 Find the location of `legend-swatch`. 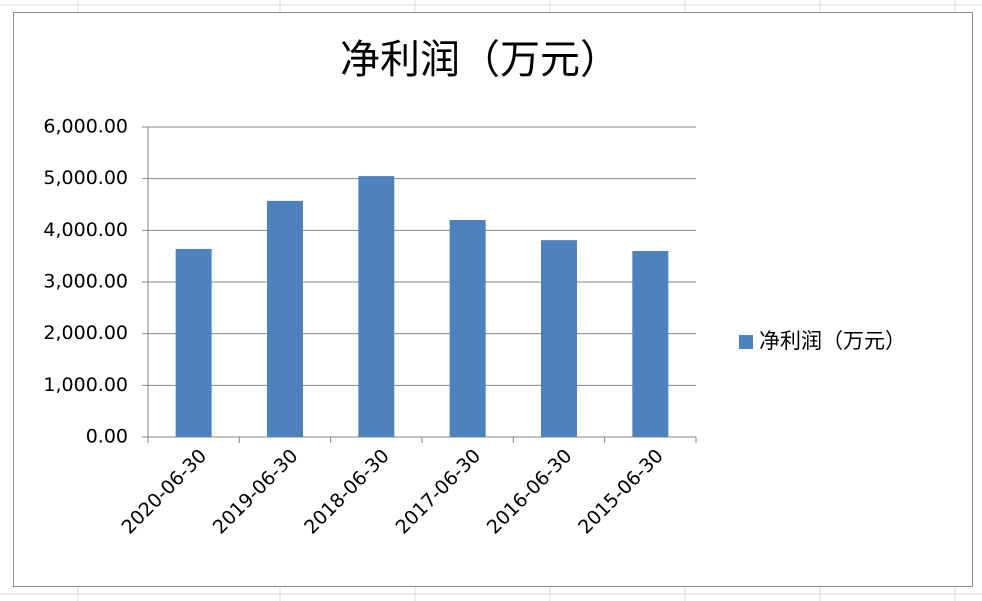

legend-swatch is located at coordinates (746, 342).